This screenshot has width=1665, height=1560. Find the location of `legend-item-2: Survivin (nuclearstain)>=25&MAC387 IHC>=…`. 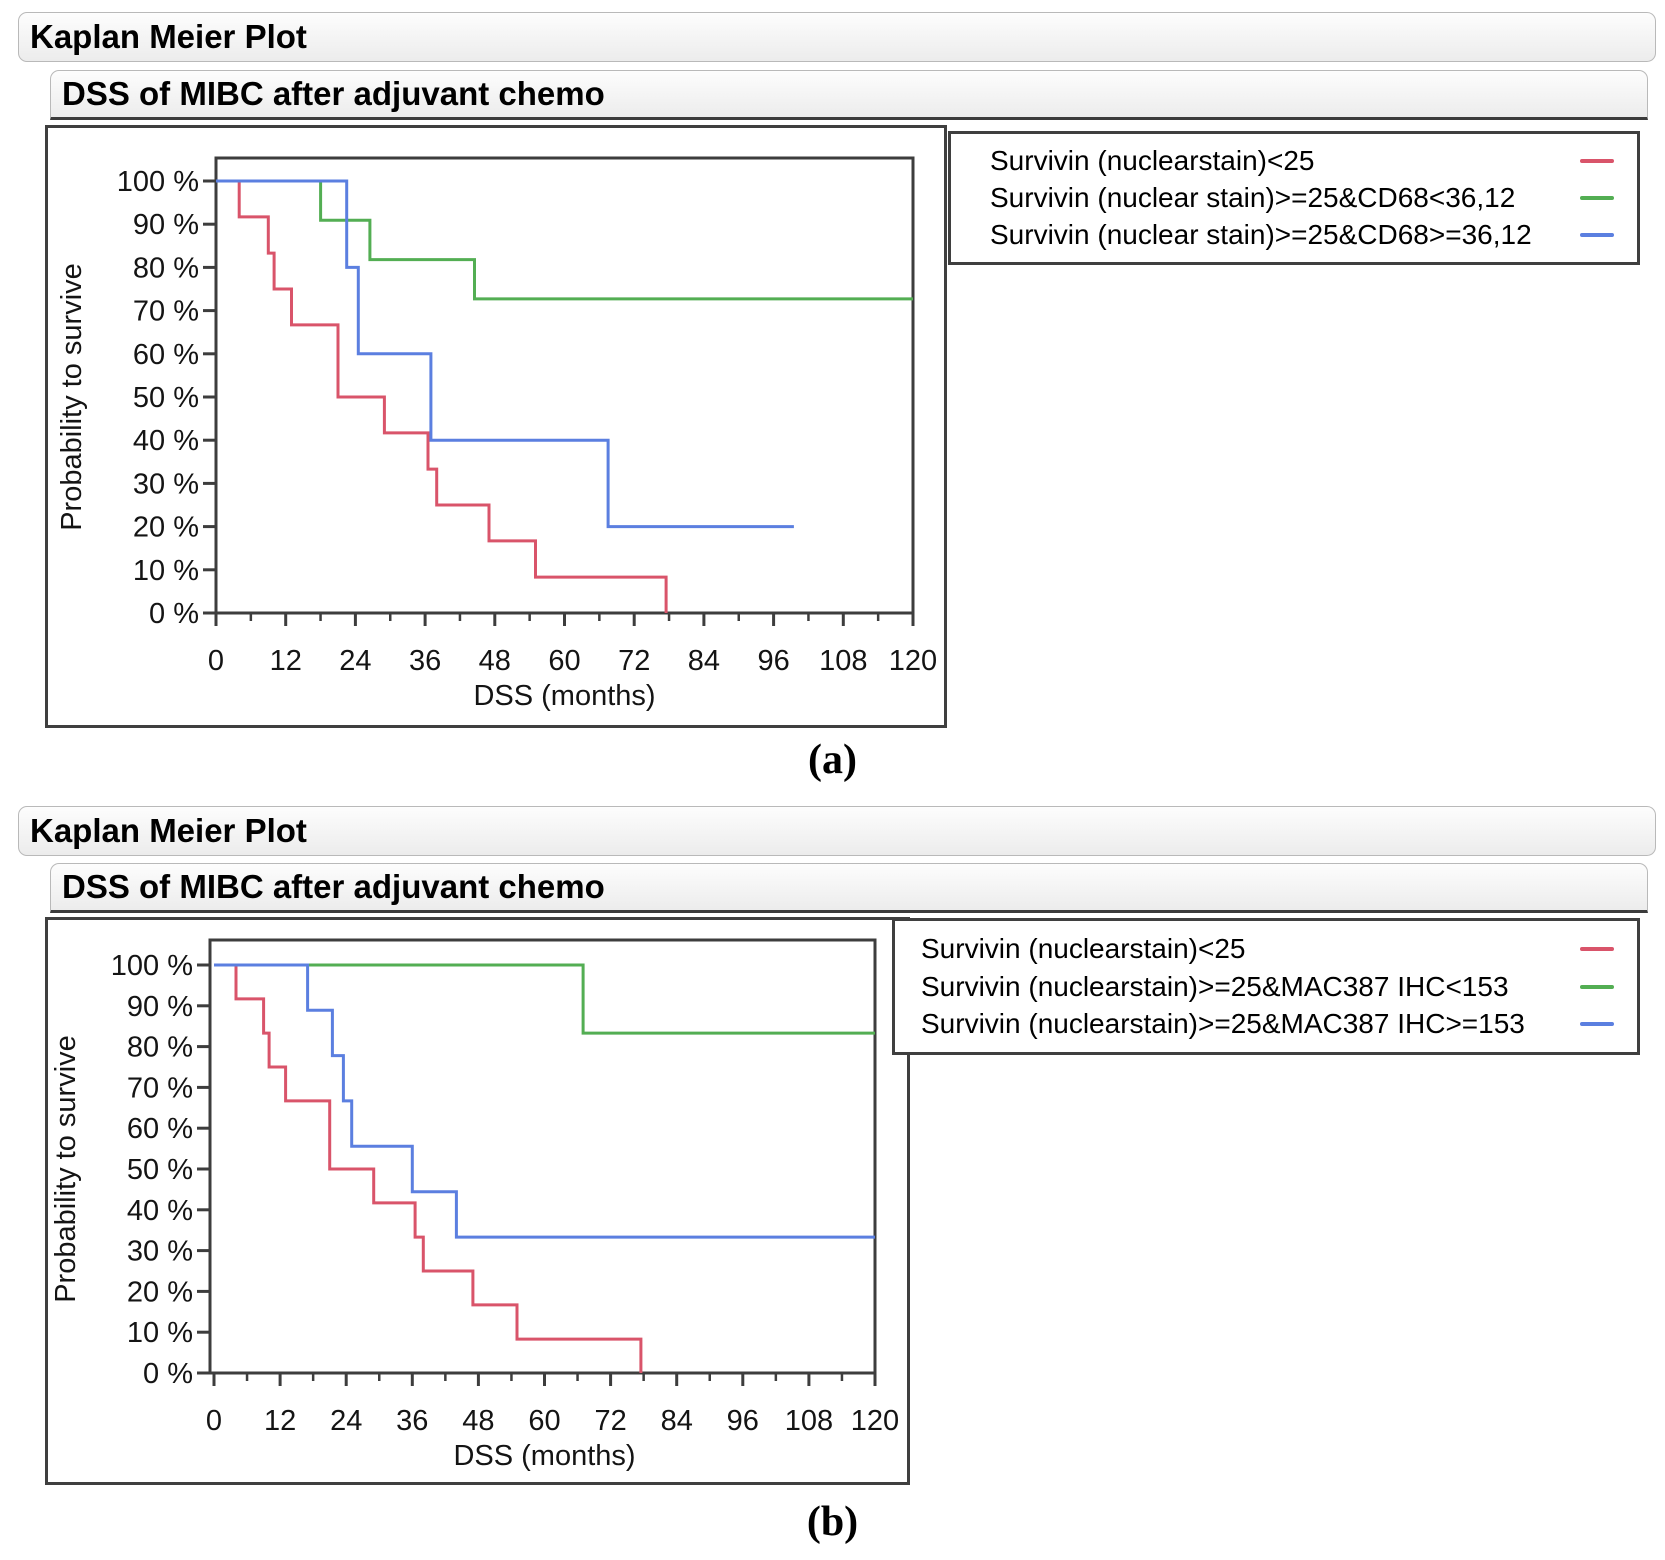

legend-item-2: Survivin (nuclearstain)>=25&MAC387 IHC>=… is located at coordinates (1267, 1024).